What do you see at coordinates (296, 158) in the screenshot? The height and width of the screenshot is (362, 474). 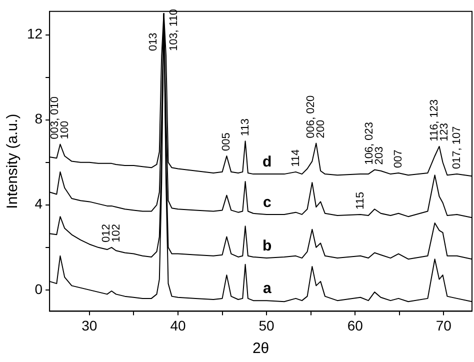 I see `annotation: 114` at bounding box center [296, 158].